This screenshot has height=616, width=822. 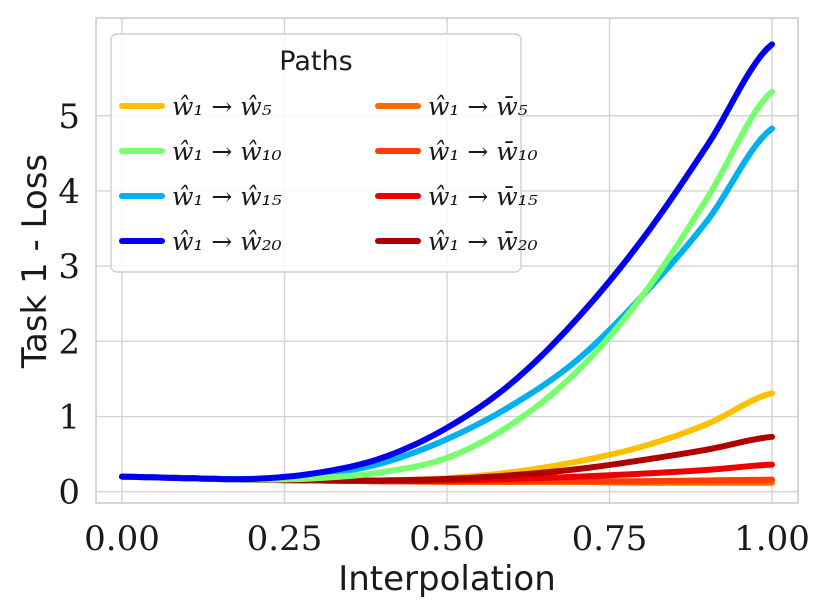 I want to click on legend-label: ŵ₁ → ŵ₁₀, so click(x=227, y=151).